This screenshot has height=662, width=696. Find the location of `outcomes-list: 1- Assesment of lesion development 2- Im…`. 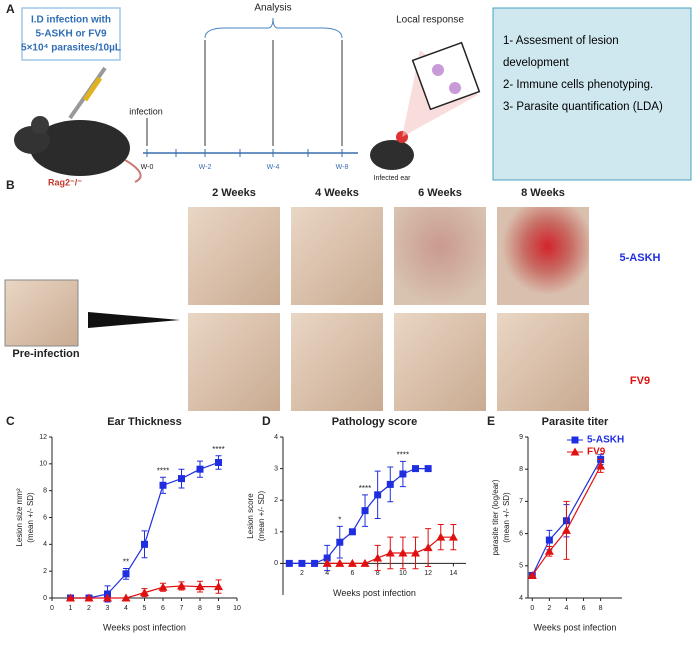

outcomes-list: 1- Assesment of lesion development 2- Im… is located at coordinates (593, 74).